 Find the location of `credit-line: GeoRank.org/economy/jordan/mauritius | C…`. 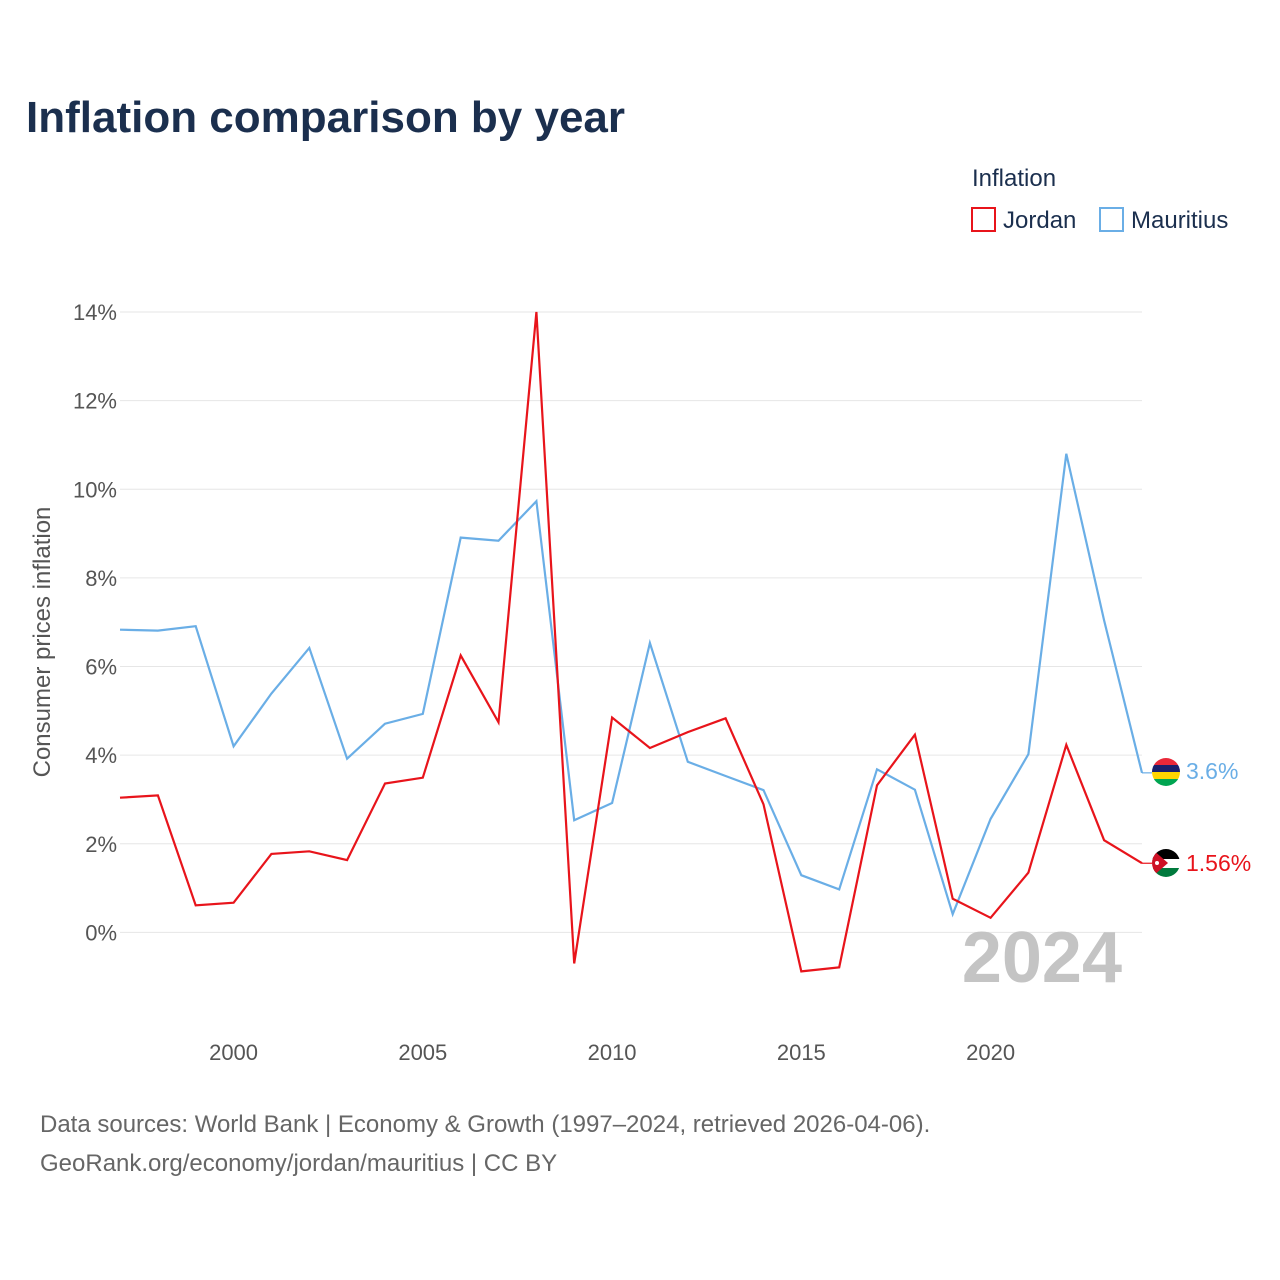

credit-line: GeoRank.org/economy/jordan/mauritius | C… is located at coordinates (298, 1163).